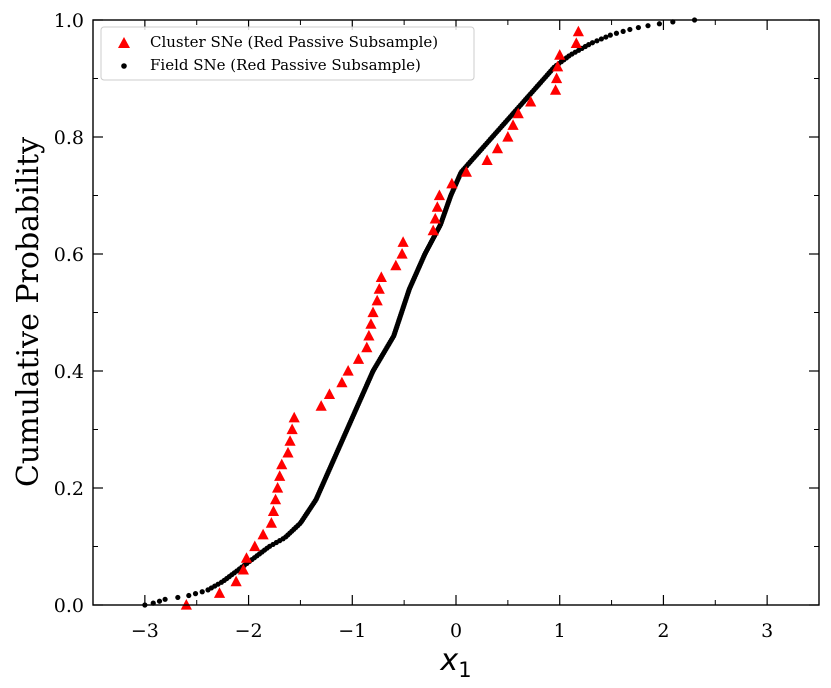  I want to click on y-axis-label: Cumulative Probability, so click(28, 312).